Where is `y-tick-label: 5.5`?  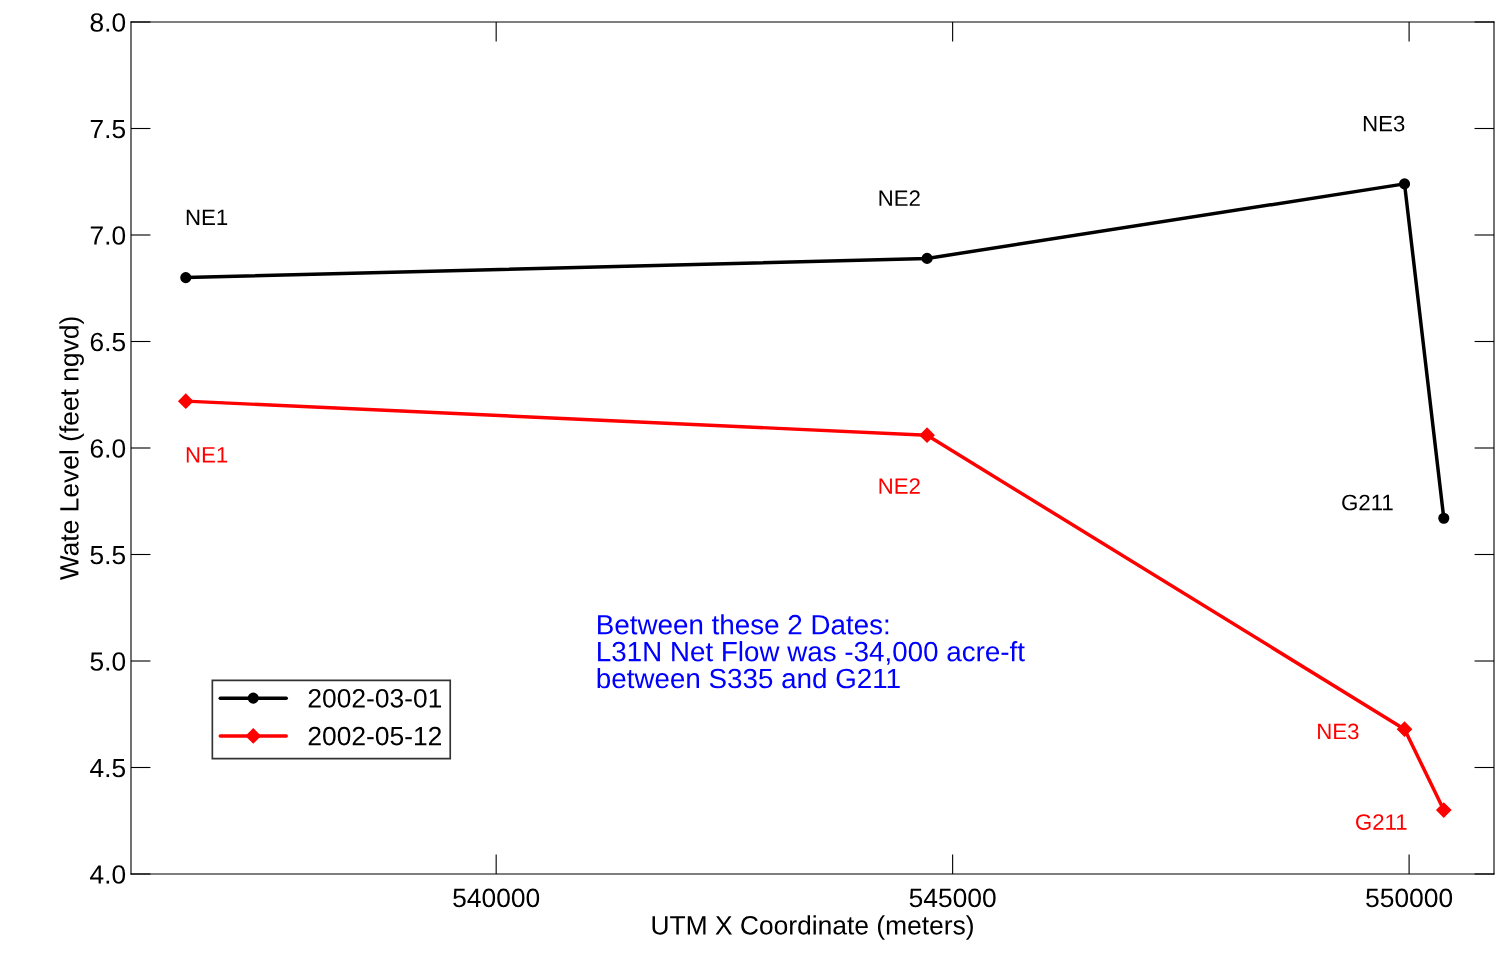
y-tick-label: 5.5 is located at coordinates (108, 555).